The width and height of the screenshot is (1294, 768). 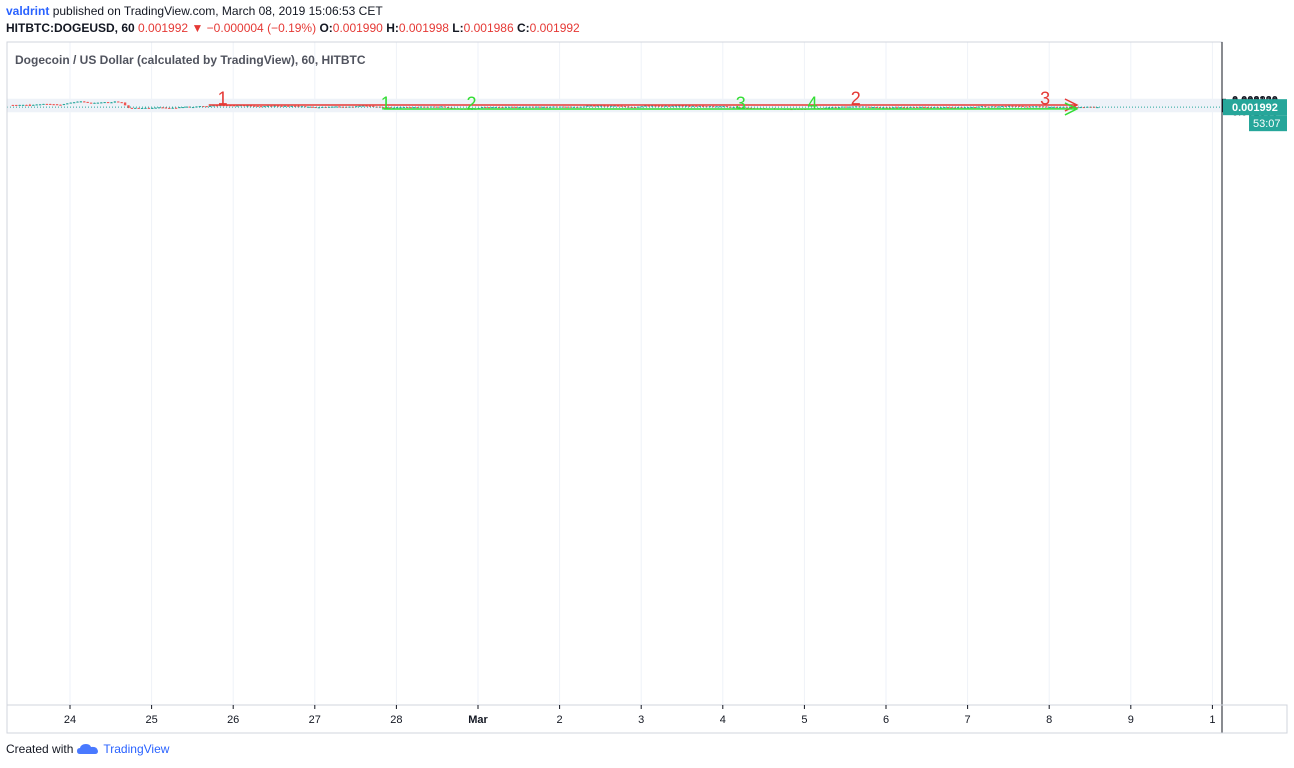 What do you see at coordinates (741, 104) in the screenshot?
I see `annotation-label-green: 3` at bounding box center [741, 104].